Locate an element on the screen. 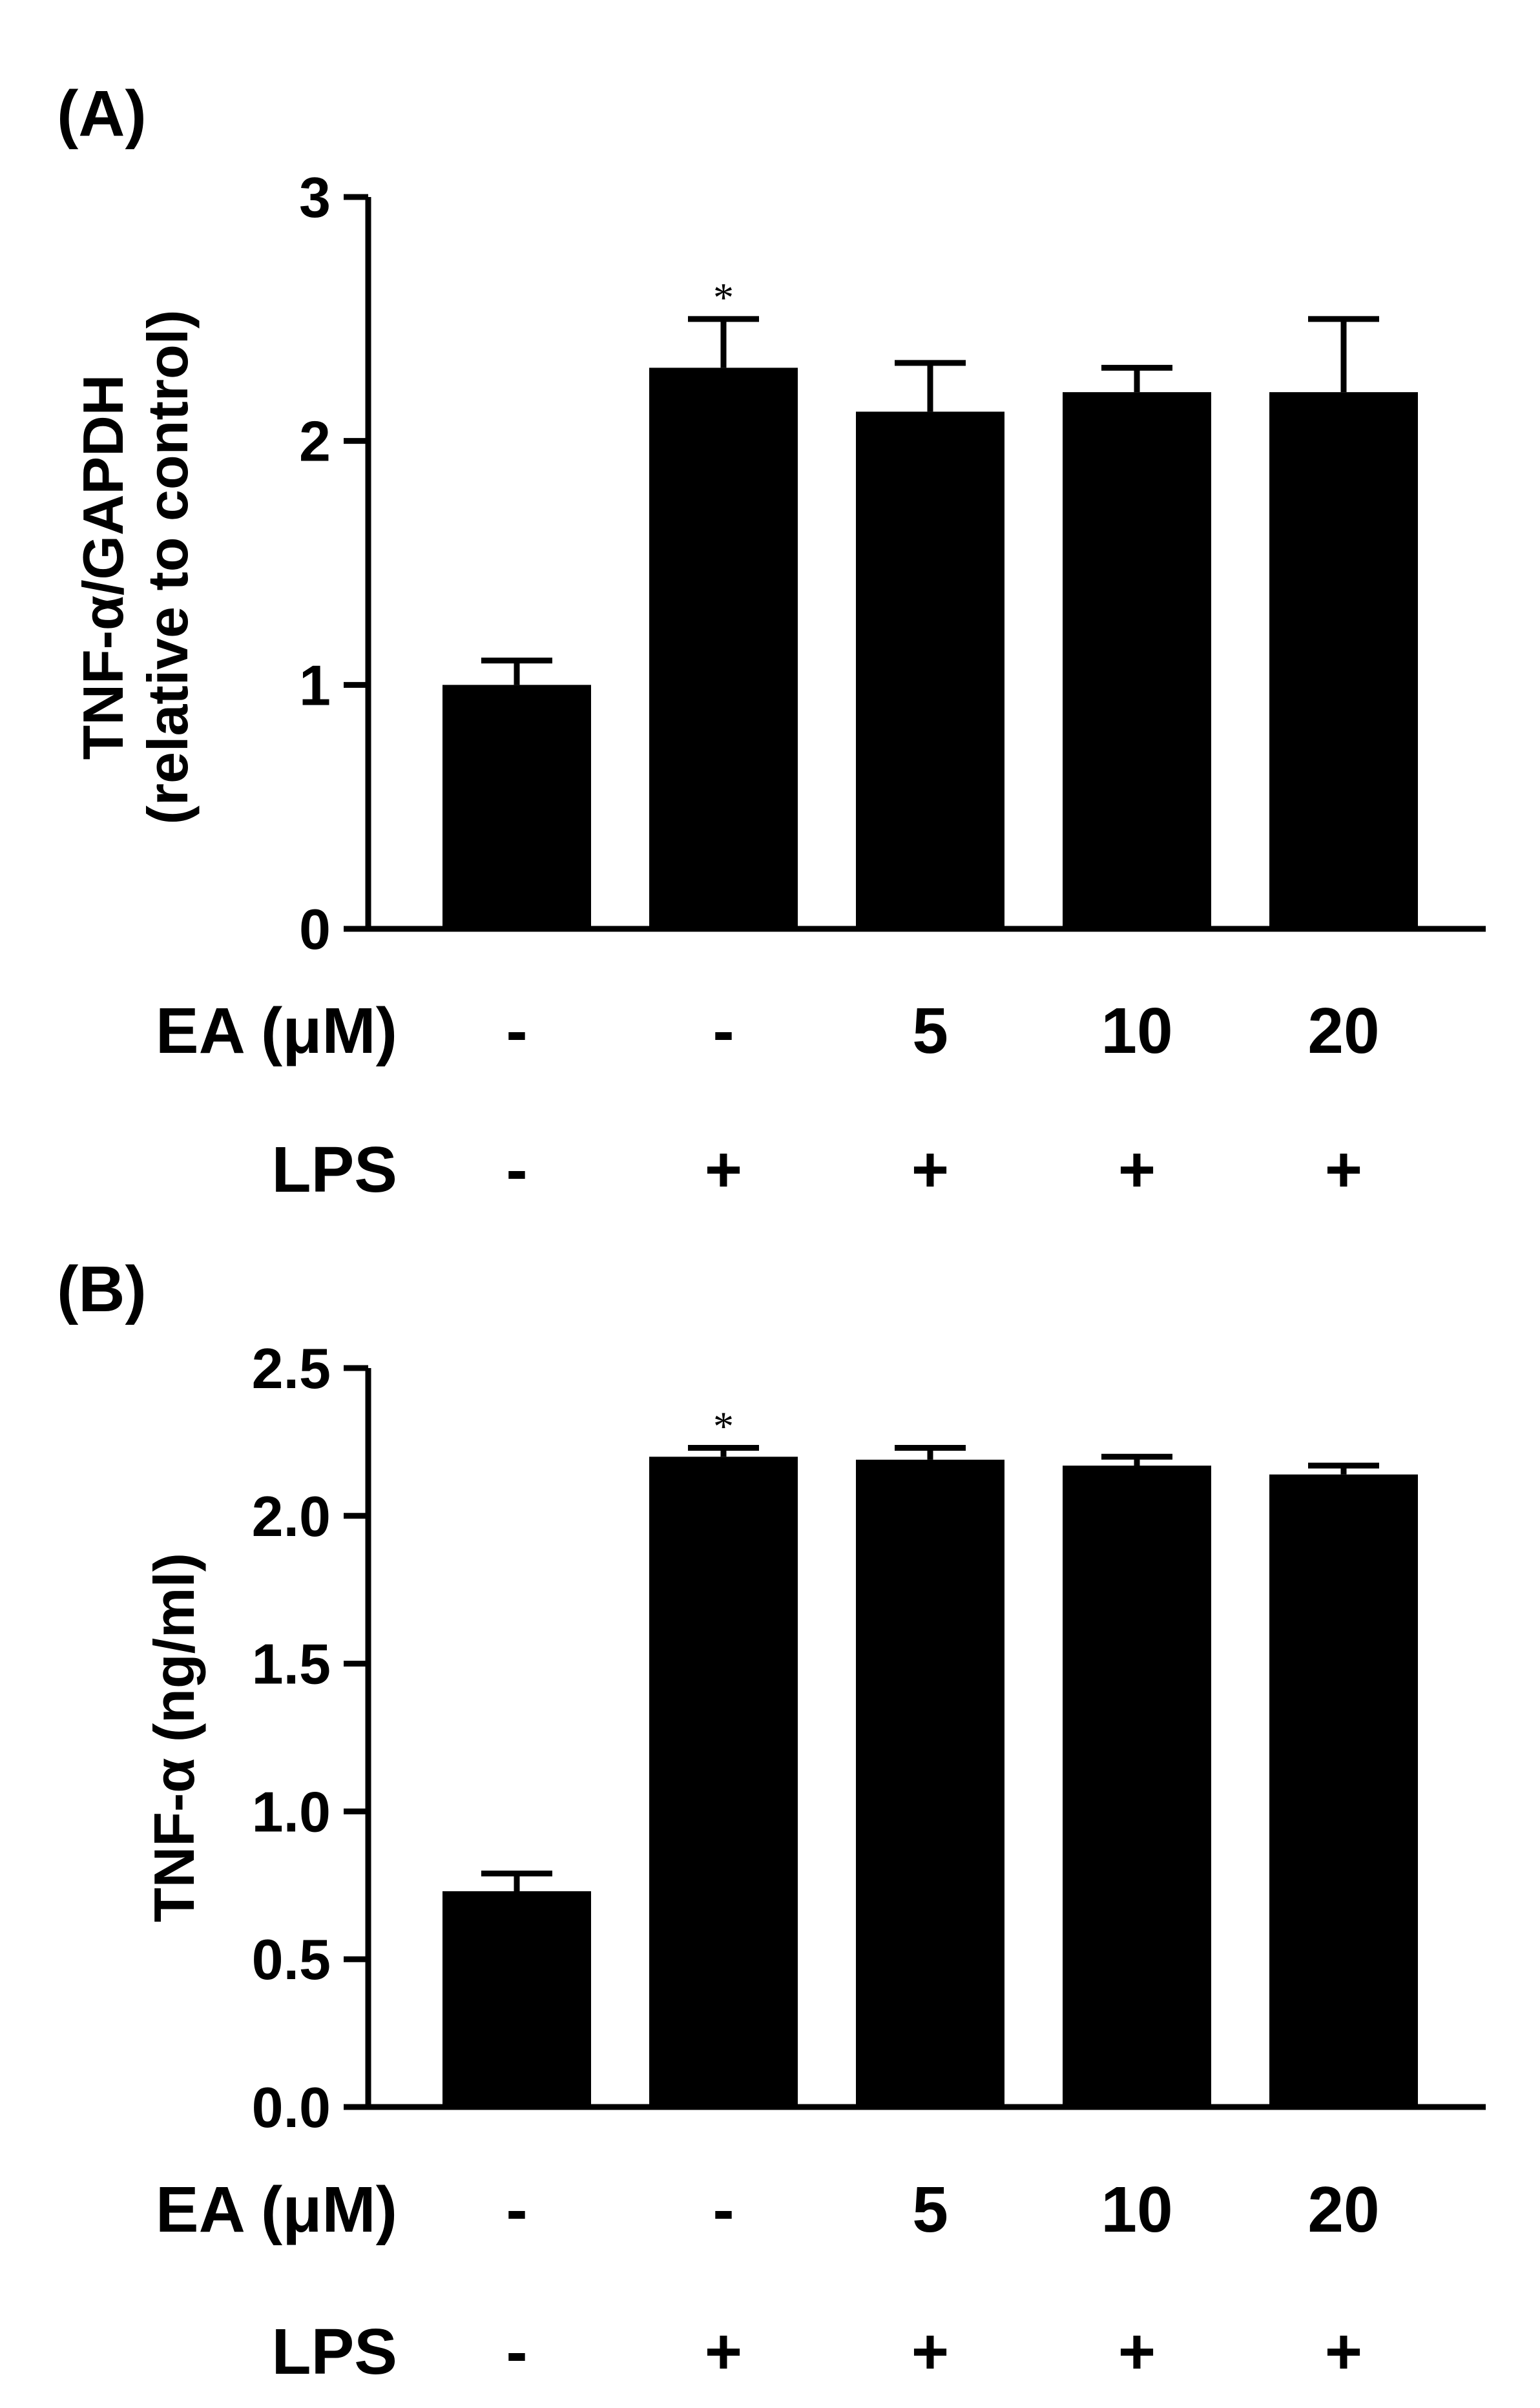  y-axis-title-b: TNF-α (ng/ml) is located at coordinates (174, 1737).